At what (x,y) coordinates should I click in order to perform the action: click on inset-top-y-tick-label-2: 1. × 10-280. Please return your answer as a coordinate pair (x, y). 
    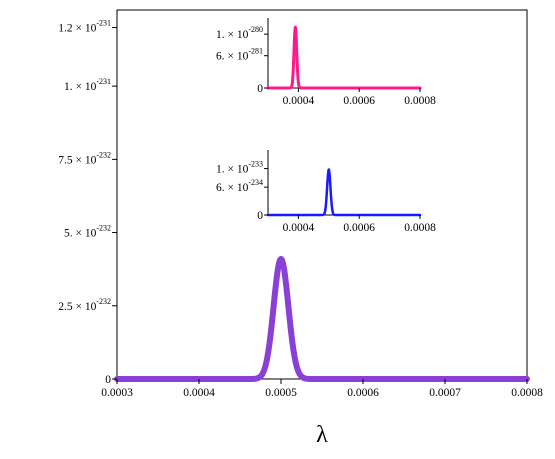
    Looking at the image, I should click on (239, 33).